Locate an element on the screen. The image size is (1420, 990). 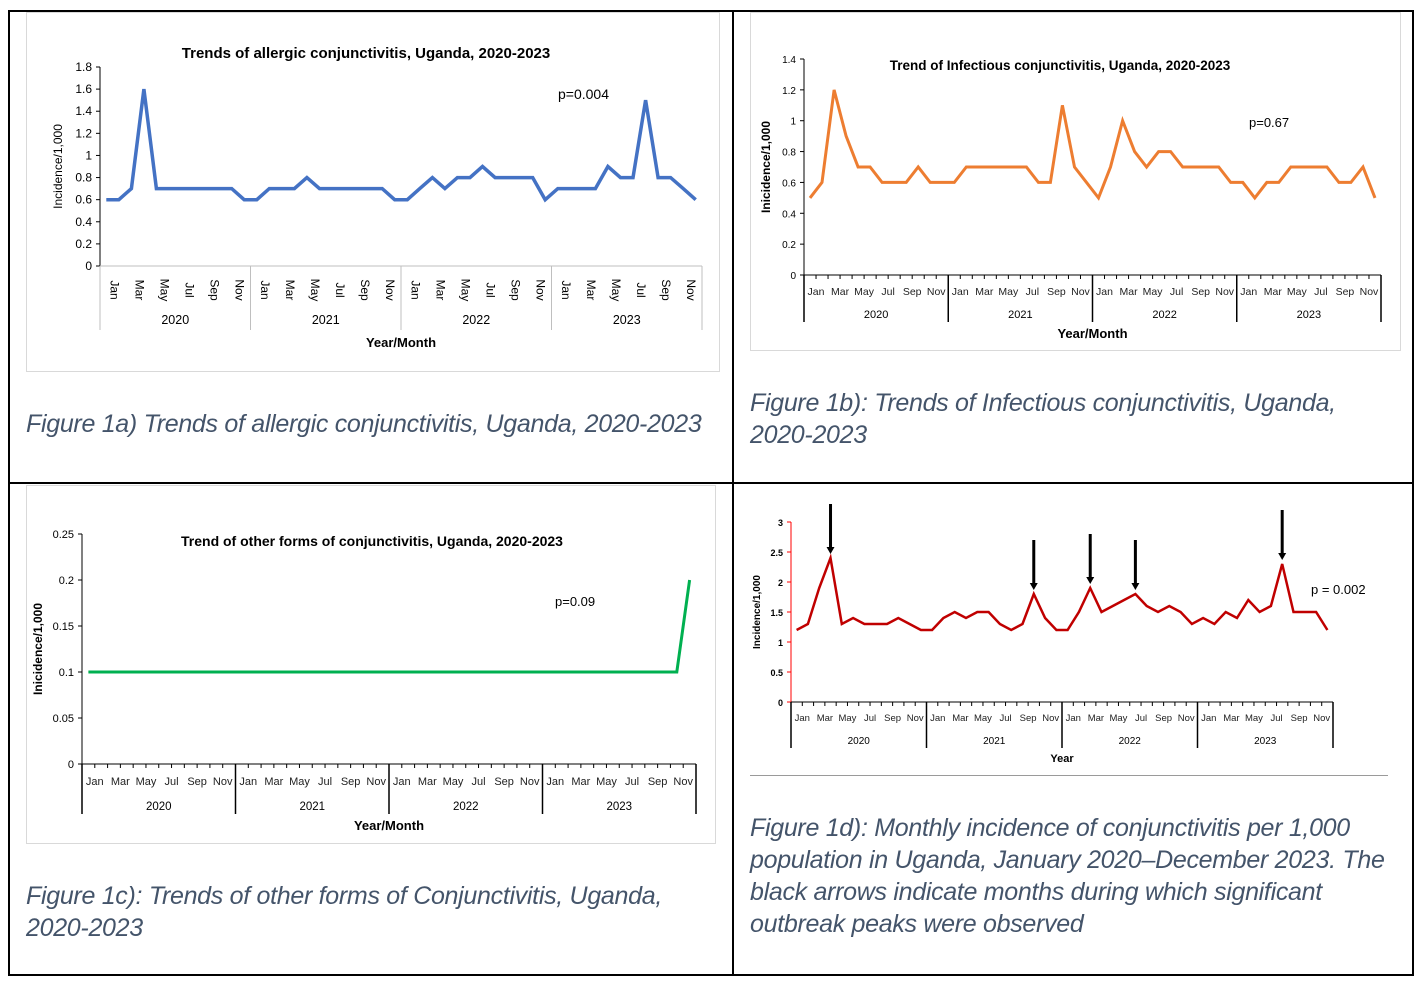
chart-1b-year-label: 2023 is located at coordinates (1309, 315).